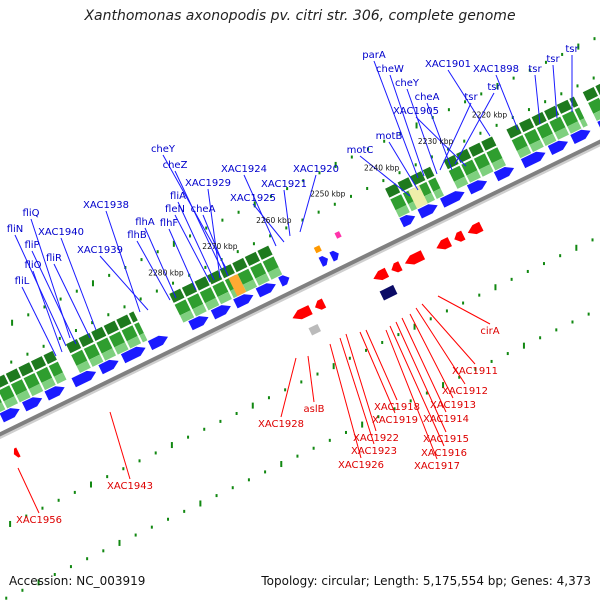 Image resolution: width=600 pixels, height=600 pixels. Describe the element at coordinates (390, 69) in the screenshot. I see `forward-gene-label: cheW` at that location.